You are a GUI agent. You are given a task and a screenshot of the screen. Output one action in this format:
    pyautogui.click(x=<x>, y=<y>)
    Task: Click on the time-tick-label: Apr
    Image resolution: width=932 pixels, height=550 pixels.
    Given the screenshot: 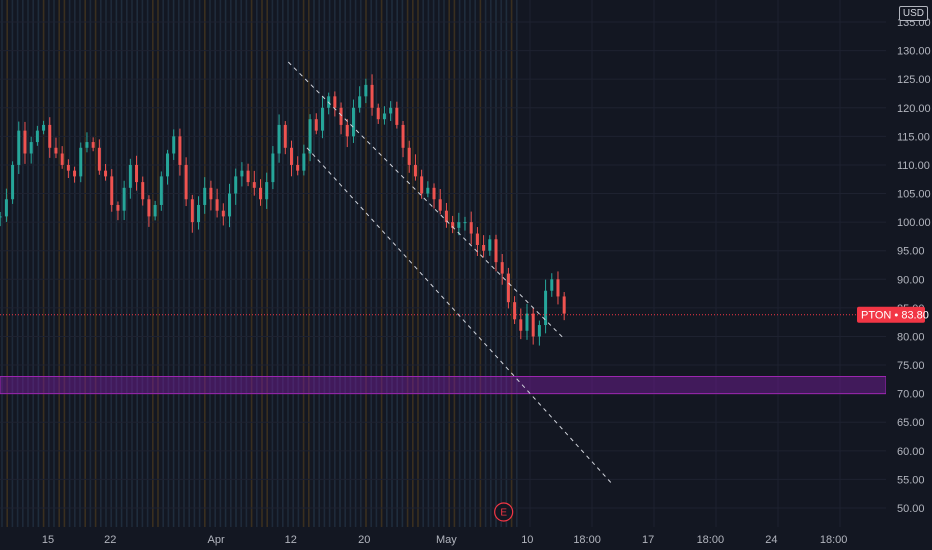 What is the action you would take?
    pyautogui.click(x=216, y=540)
    